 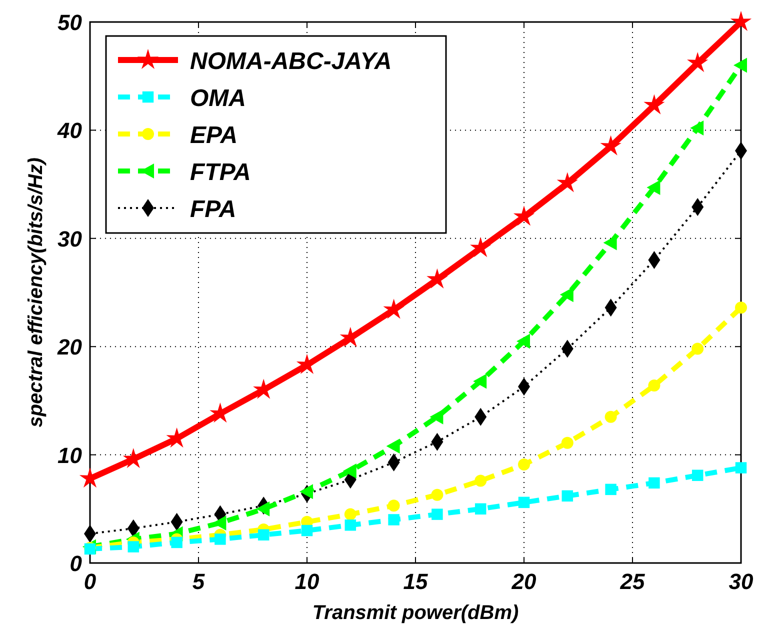 What do you see at coordinates (741, 581) in the screenshot?
I see `x-tick-label: 30` at bounding box center [741, 581].